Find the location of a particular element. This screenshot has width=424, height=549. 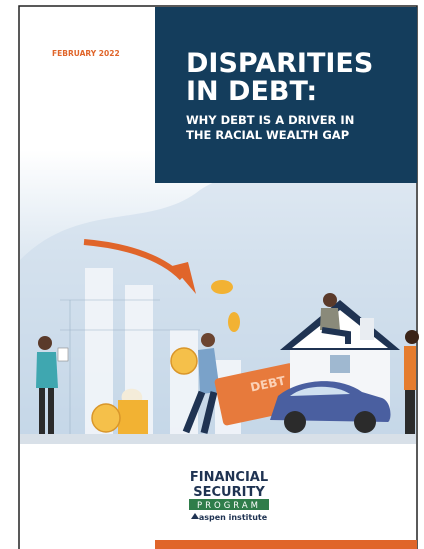

person-left is located at coordinates (52, 385).